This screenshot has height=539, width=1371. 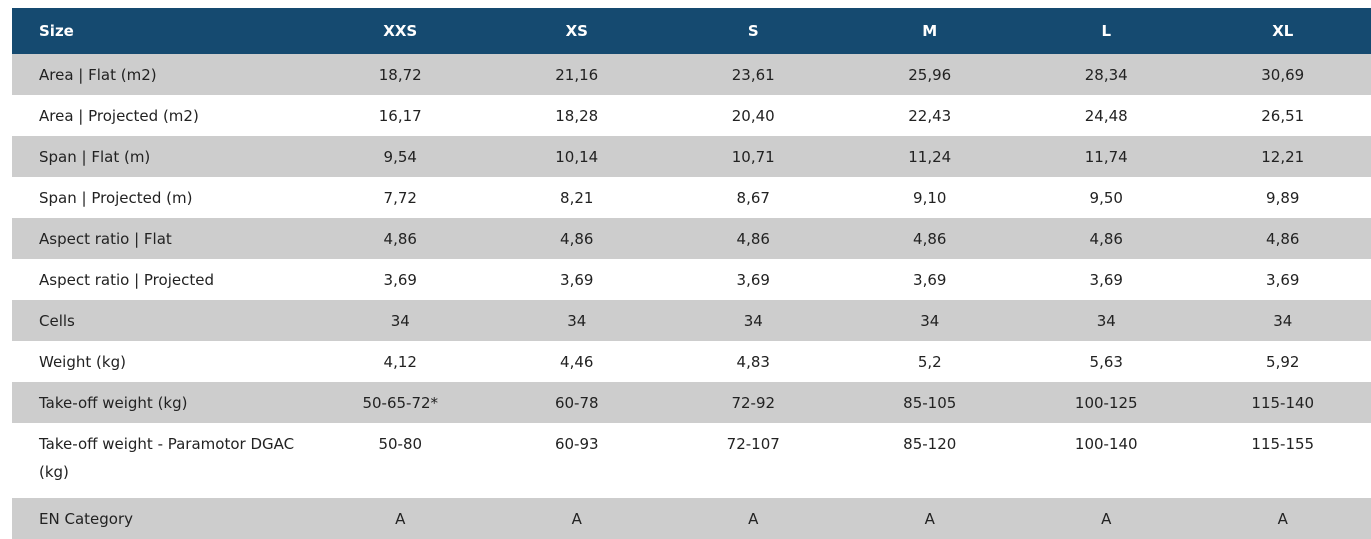 I want to click on header-cell-m: M, so click(x=930, y=31).